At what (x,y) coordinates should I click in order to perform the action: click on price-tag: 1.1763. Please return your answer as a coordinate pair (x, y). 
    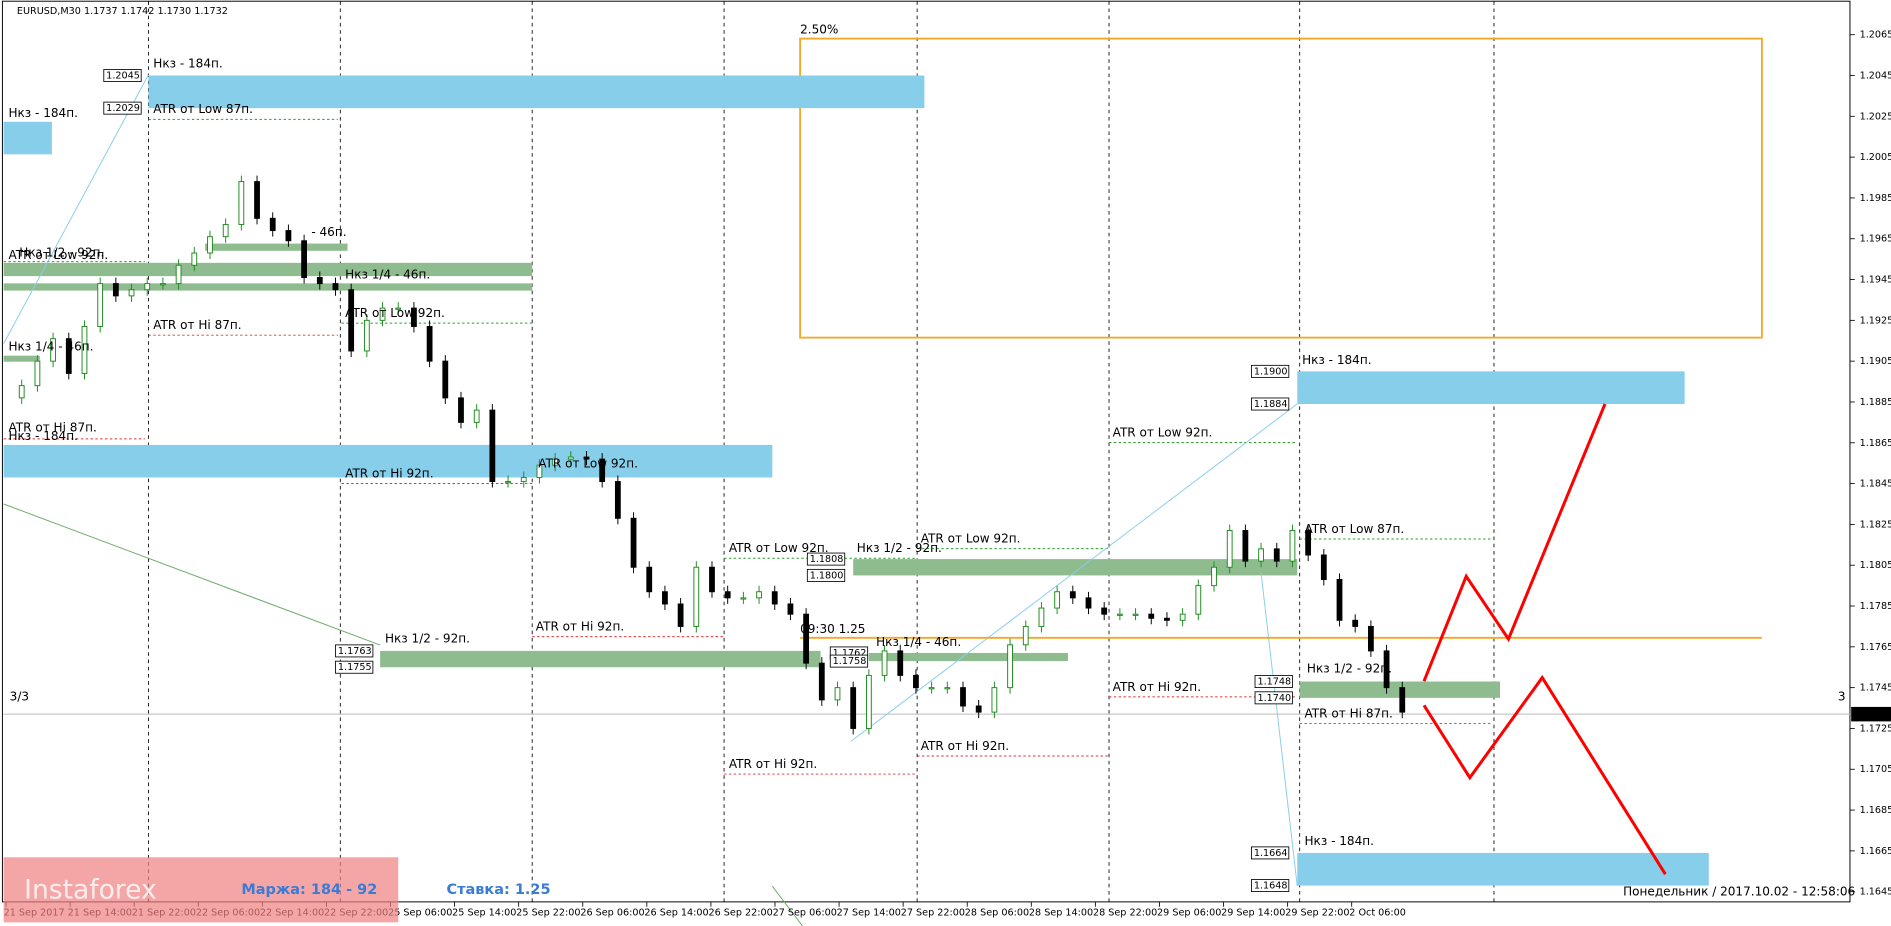
    Looking at the image, I should click on (355, 651).